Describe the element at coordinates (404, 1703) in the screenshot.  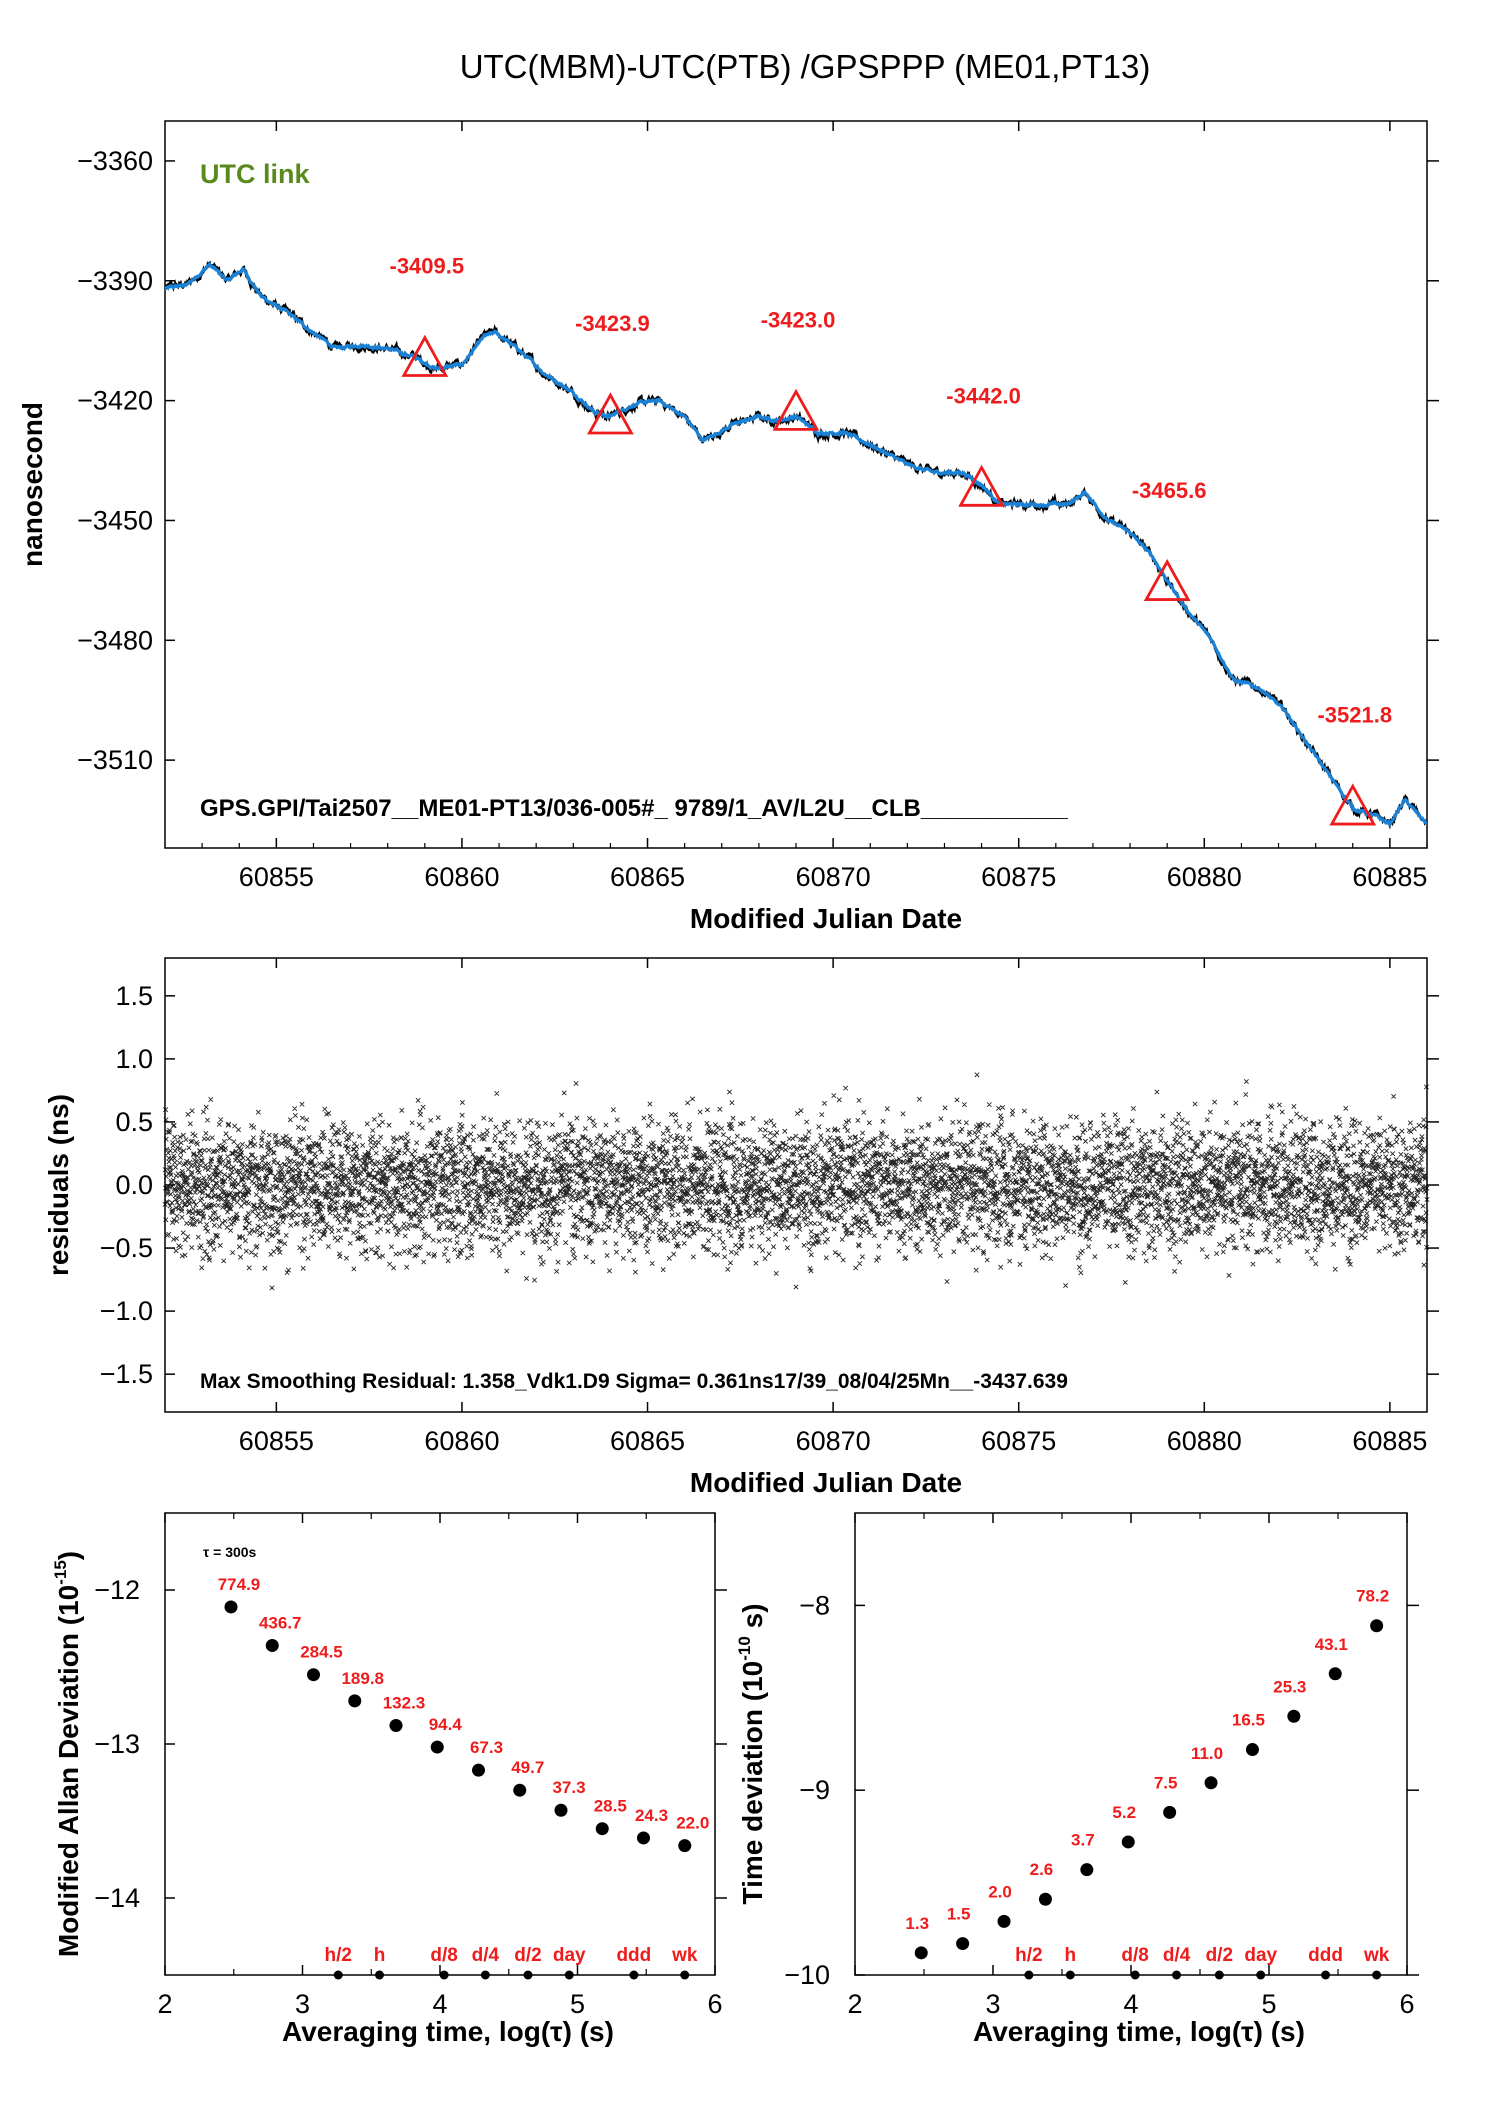
I see `mdev-value-label: 132.3` at that location.